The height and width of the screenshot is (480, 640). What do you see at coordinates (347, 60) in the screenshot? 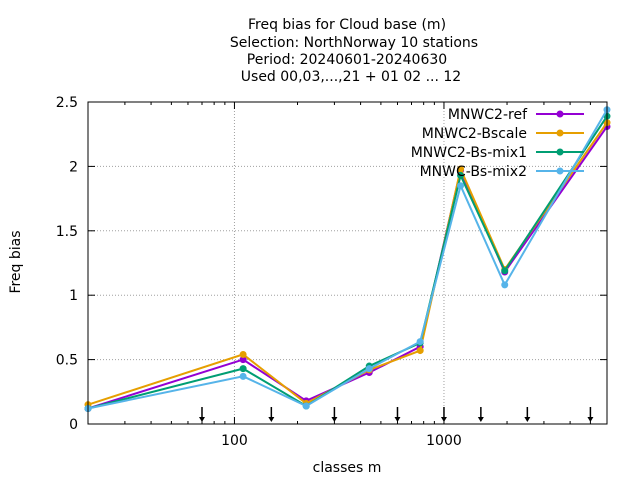
I see `title-line-3: Period: 20240601-20240630` at bounding box center [347, 60].